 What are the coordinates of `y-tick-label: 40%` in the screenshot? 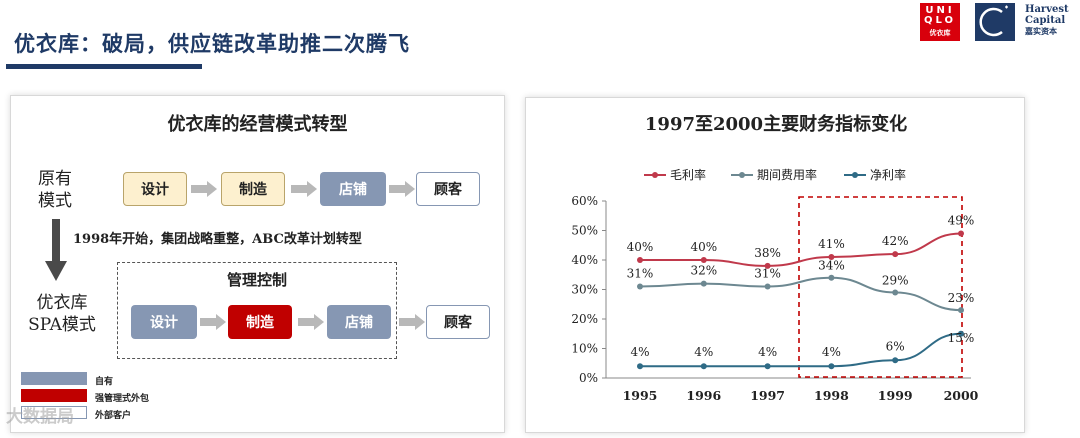 It's located at (584, 260).